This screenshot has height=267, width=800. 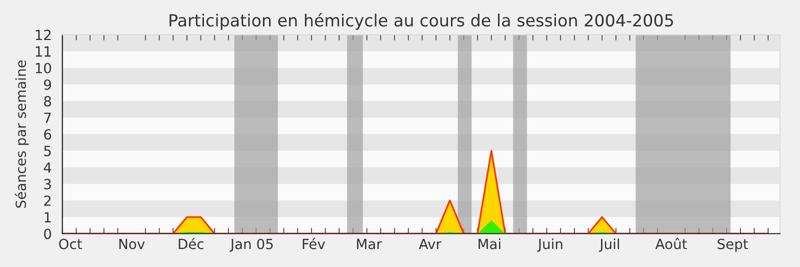 What do you see at coordinates (44, 68) in the screenshot?
I see `y-tick-label: 10` at bounding box center [44, 68].